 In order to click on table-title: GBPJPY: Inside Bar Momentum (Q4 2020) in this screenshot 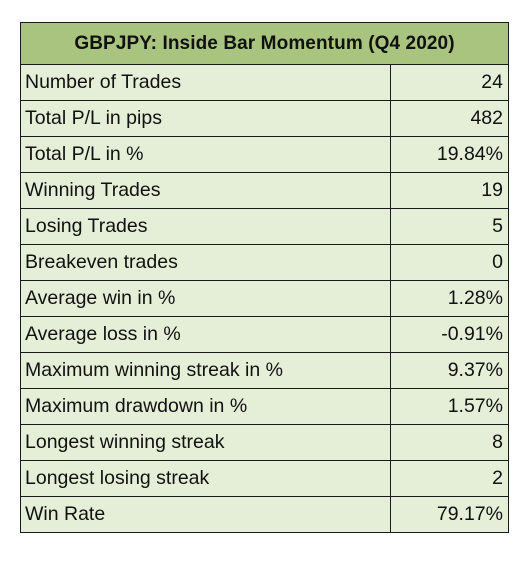, I will do `click(264, 43)`.